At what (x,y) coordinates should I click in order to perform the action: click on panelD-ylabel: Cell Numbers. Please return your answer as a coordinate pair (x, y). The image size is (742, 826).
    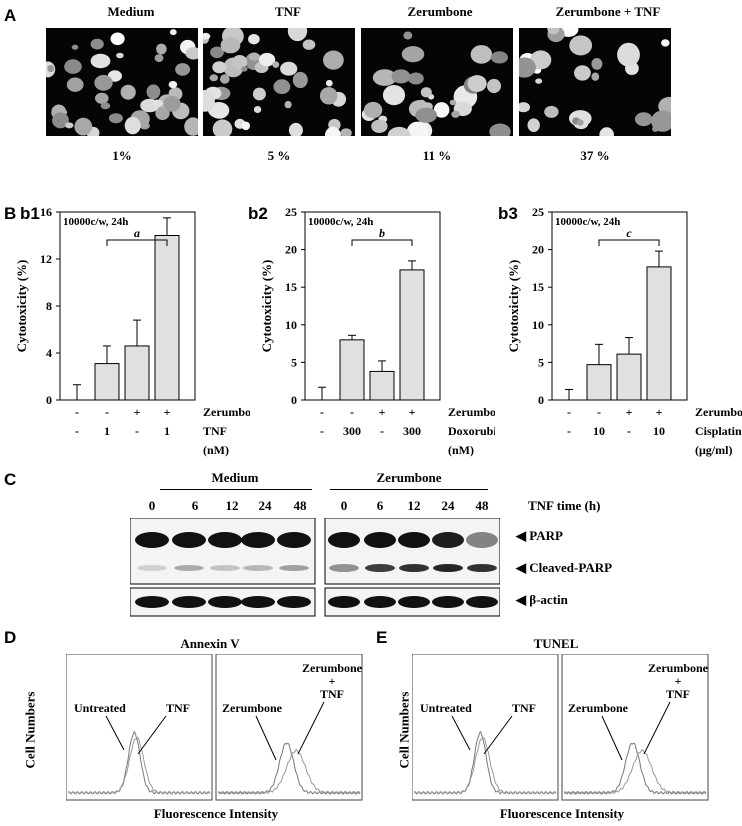
    Looking at the image, I should click on (30, 730).